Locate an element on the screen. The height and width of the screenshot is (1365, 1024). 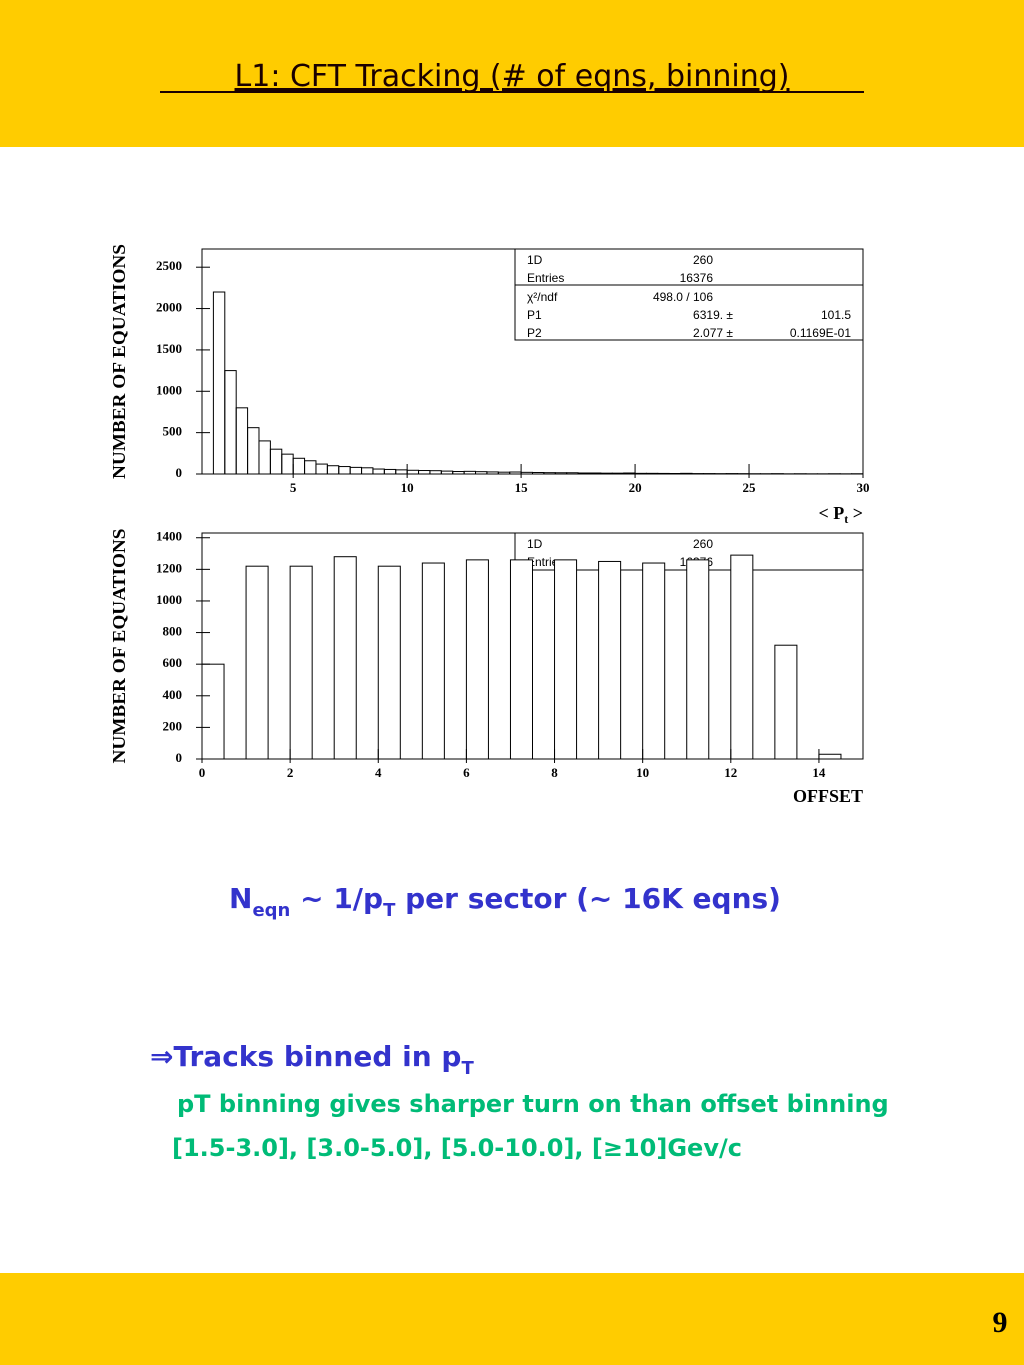
y-tick-label: 1400 is located at coordinates (169, 536).